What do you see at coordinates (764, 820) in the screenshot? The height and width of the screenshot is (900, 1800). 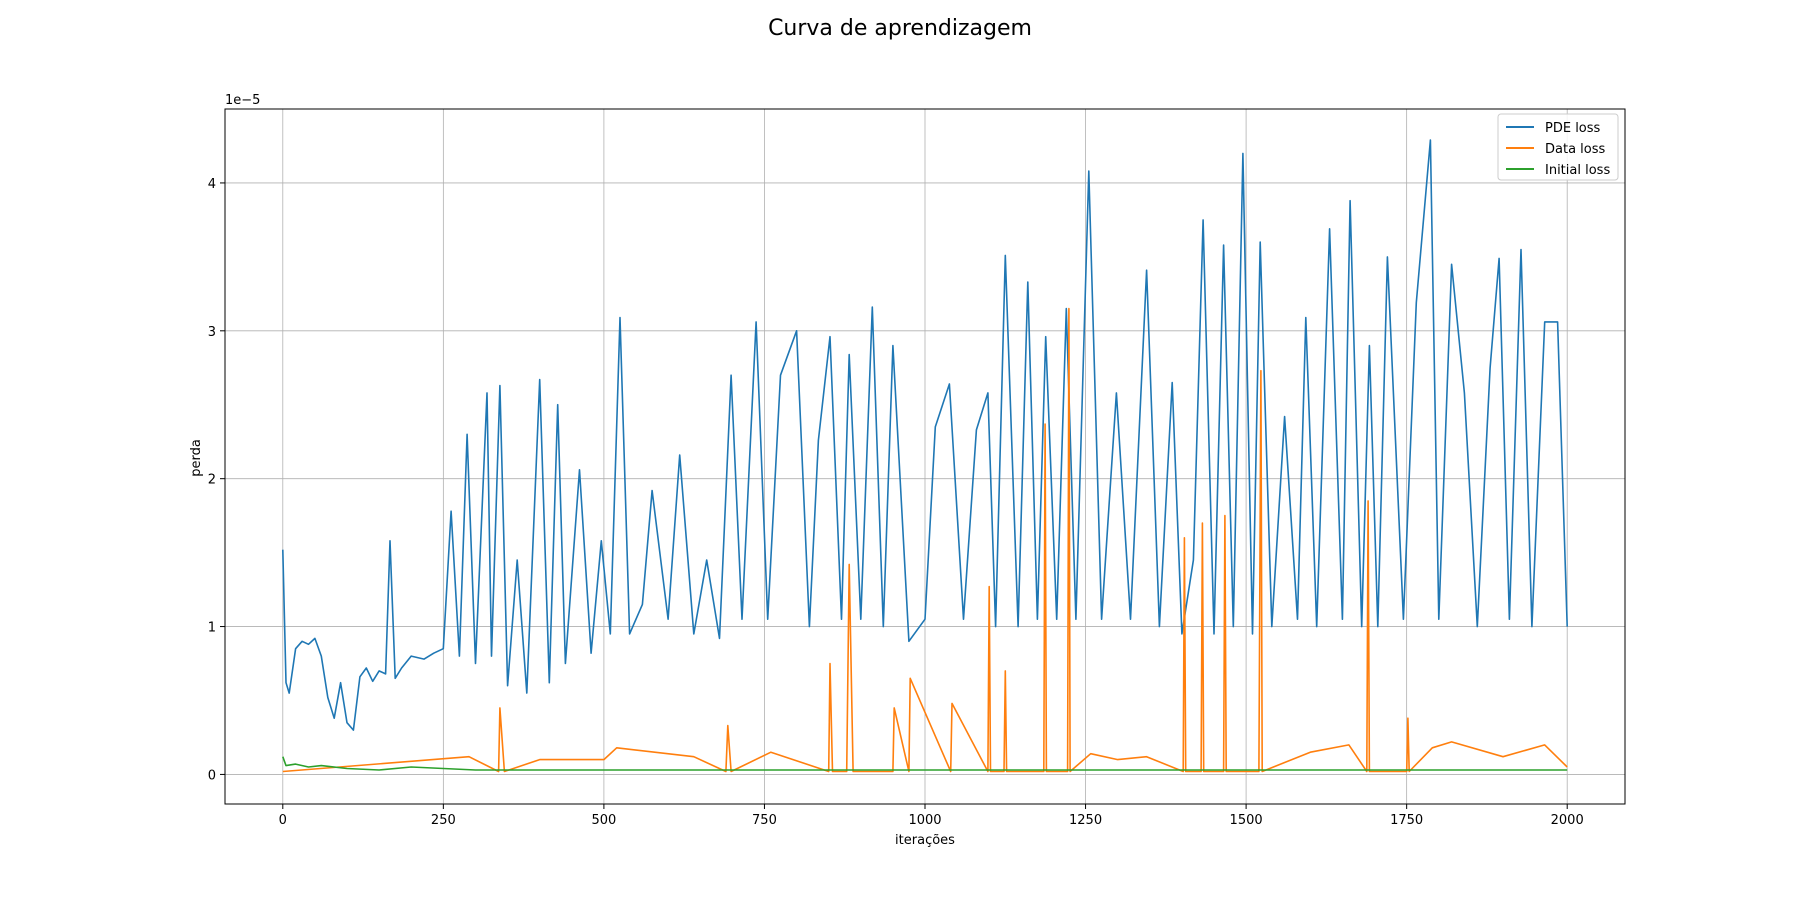 I see `x-tick-label: 750` at bounding box center [764, 820].